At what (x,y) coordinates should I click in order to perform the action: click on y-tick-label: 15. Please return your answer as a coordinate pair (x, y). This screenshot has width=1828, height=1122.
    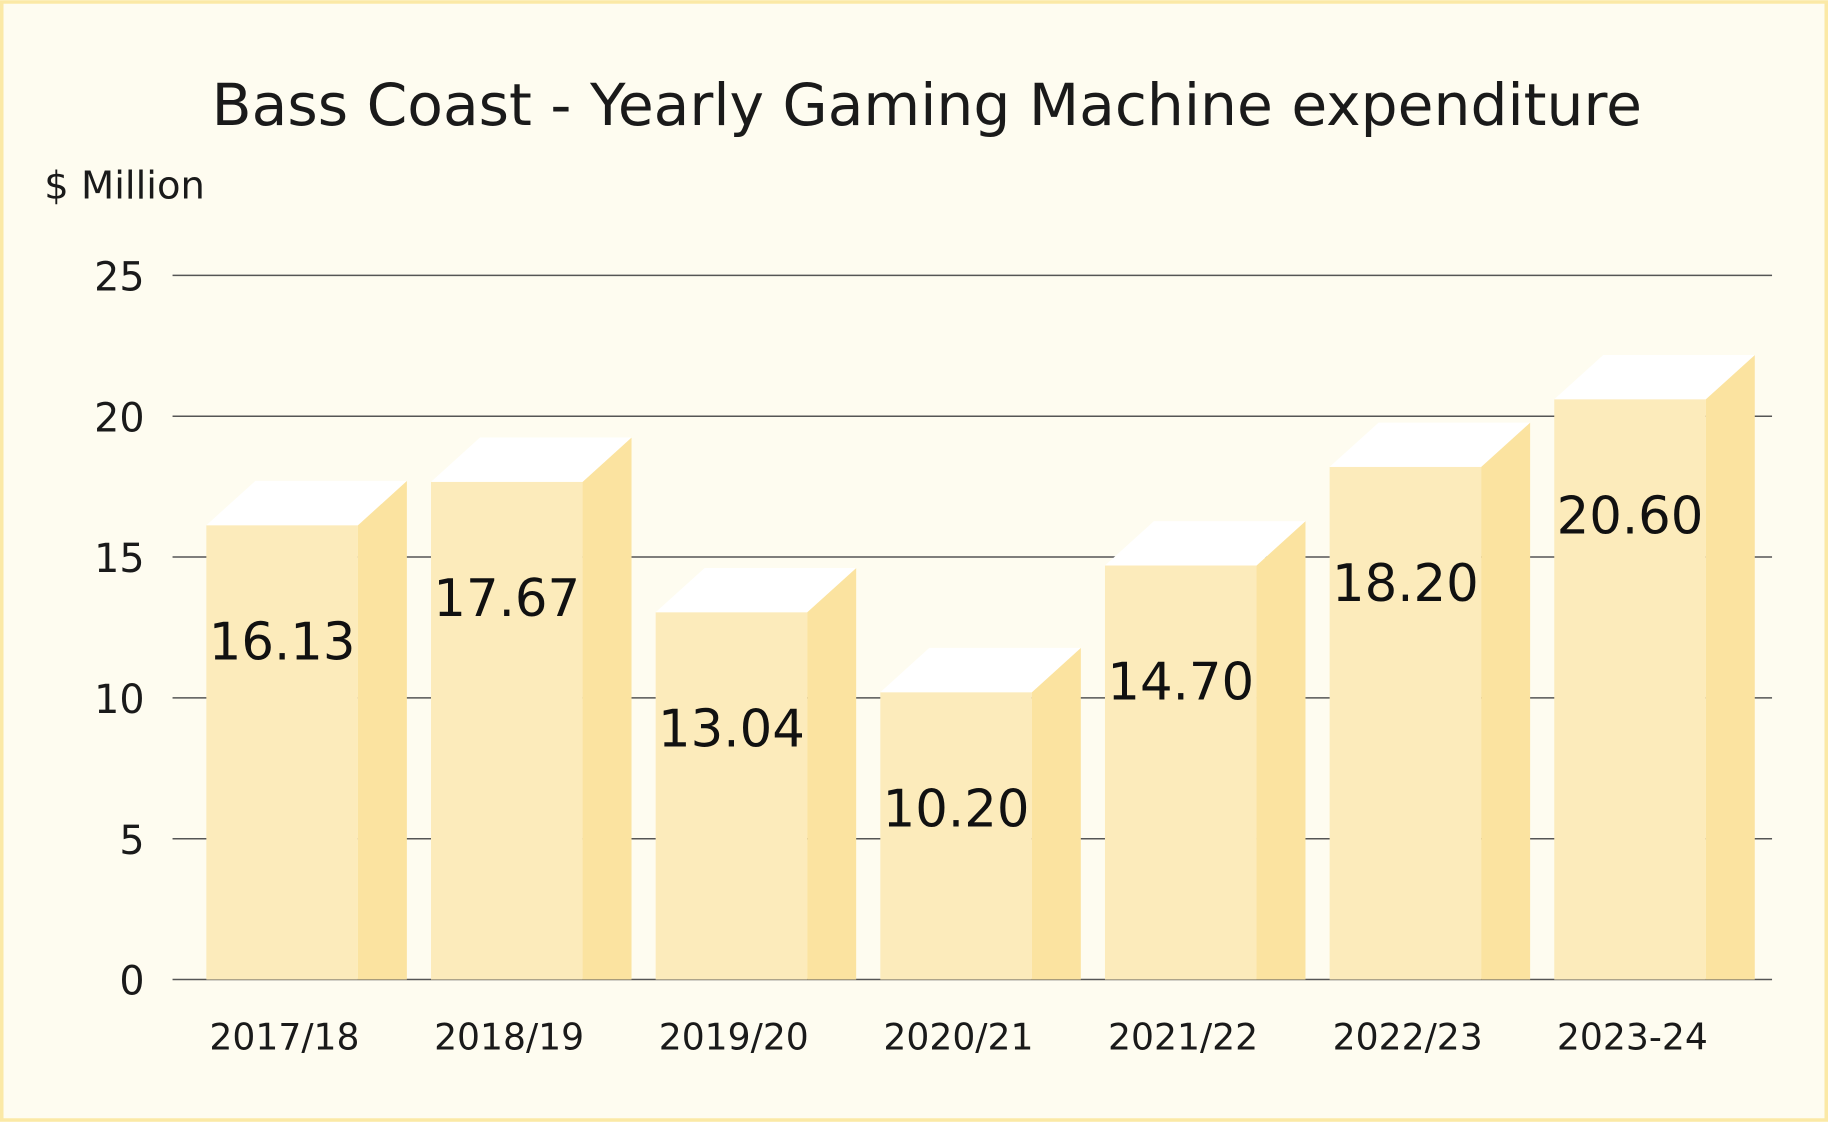
    Looking at the image, I should click on (119, 559).